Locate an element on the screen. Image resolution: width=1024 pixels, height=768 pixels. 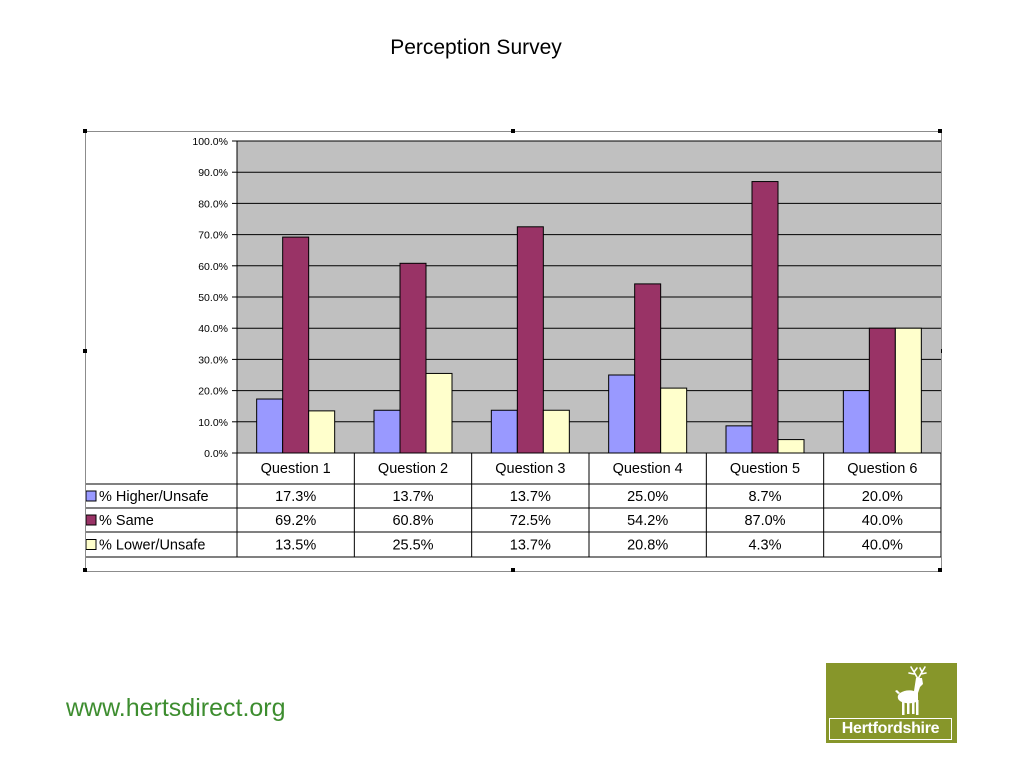
data-label: 87.0% is located at coordinates (764, 521).